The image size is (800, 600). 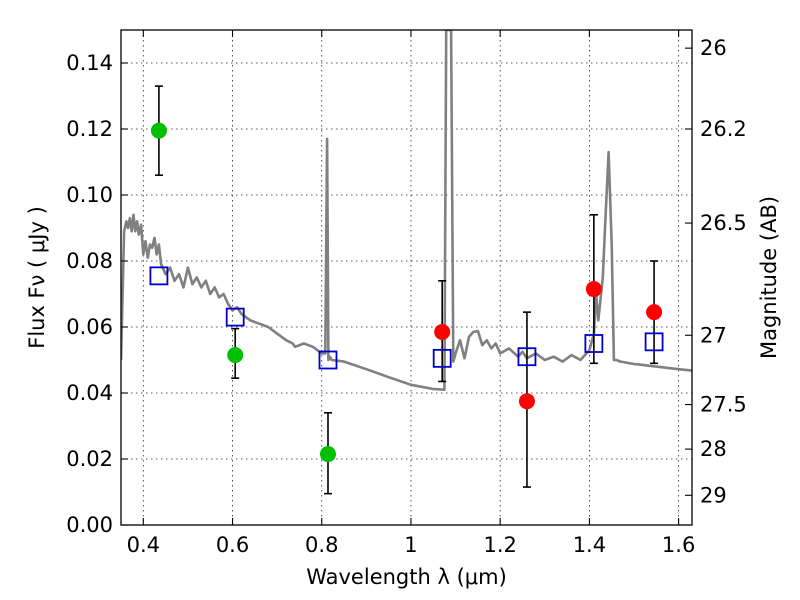 I want to click on y-axis-label: Flux Fν ( μJy ), so click(x=37, y=277).